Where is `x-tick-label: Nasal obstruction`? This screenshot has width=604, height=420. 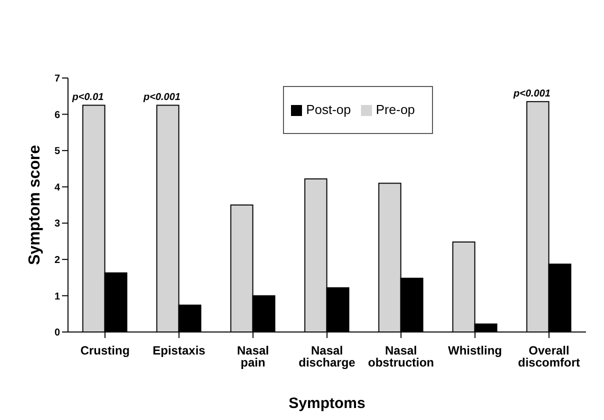 x-tick-label: Nasal obstruction is located at coordinates (401, 357).